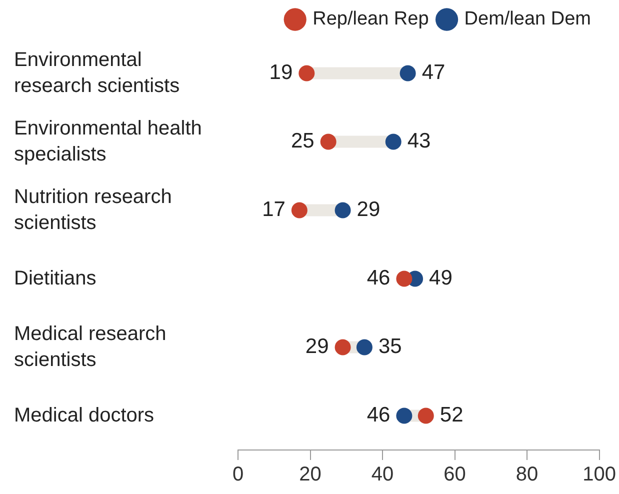 The width and height of the screenshot is (619, 494). What do you see at coordinates (55, 278) in the screenshot?
I see `y-tick-label: Dietitians` at bounding box center [55, 278].